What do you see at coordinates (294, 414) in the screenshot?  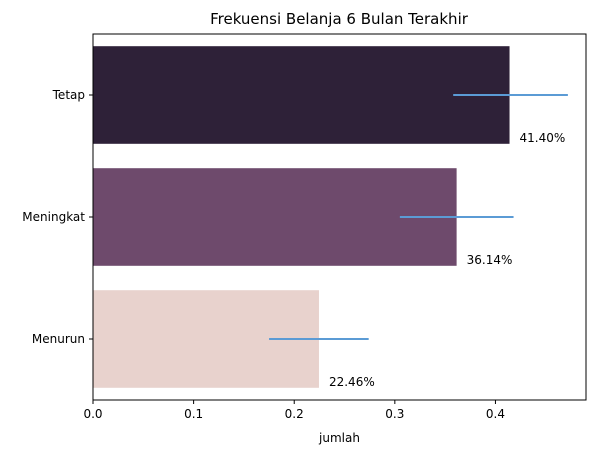 I see `x-tick-label: 0.2` at bounding box center [294, 414].